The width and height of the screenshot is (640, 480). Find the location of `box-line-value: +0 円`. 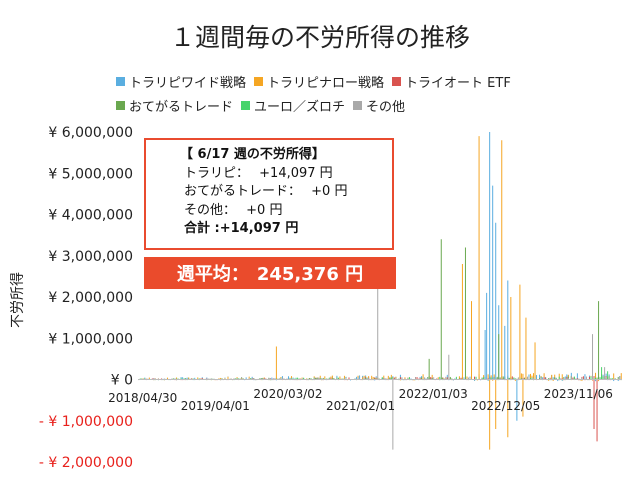

box-line-value: +0 円 is located at coordinates (329, 191).